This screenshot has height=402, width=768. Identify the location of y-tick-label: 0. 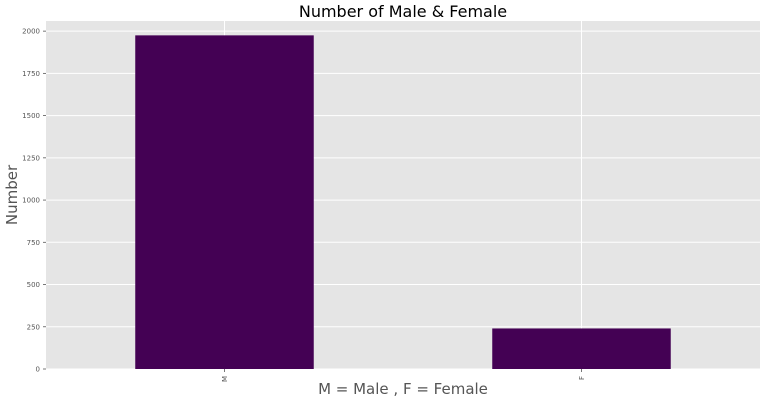
(38, 370).